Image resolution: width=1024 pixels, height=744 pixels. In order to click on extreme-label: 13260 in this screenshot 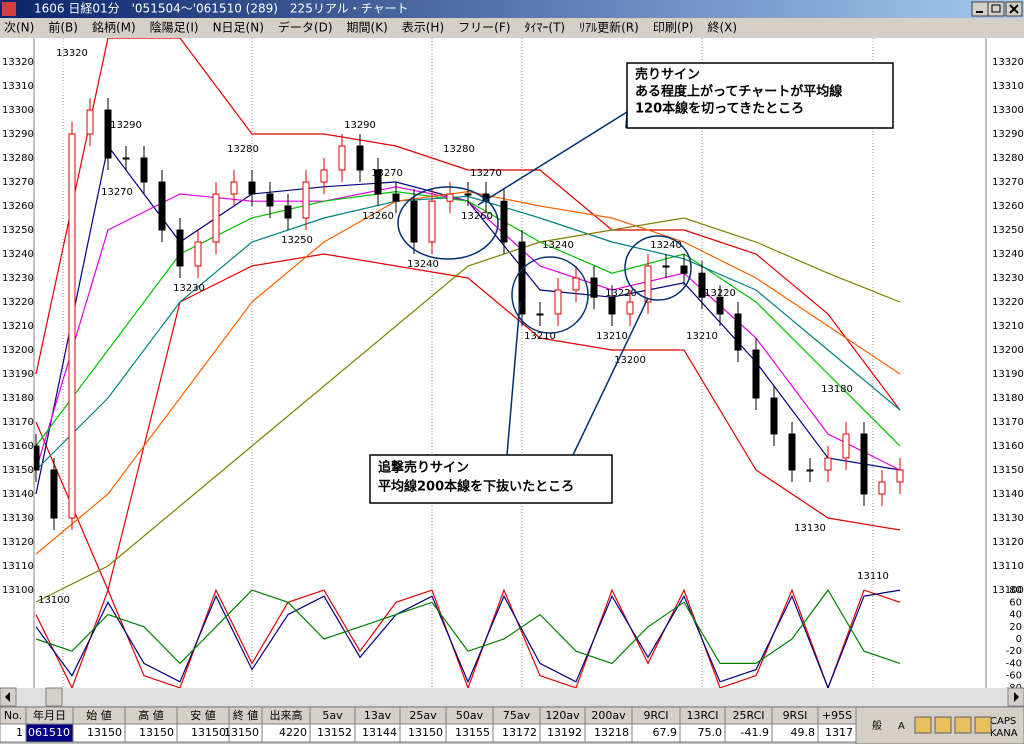, I will do `click(378, 216)`.